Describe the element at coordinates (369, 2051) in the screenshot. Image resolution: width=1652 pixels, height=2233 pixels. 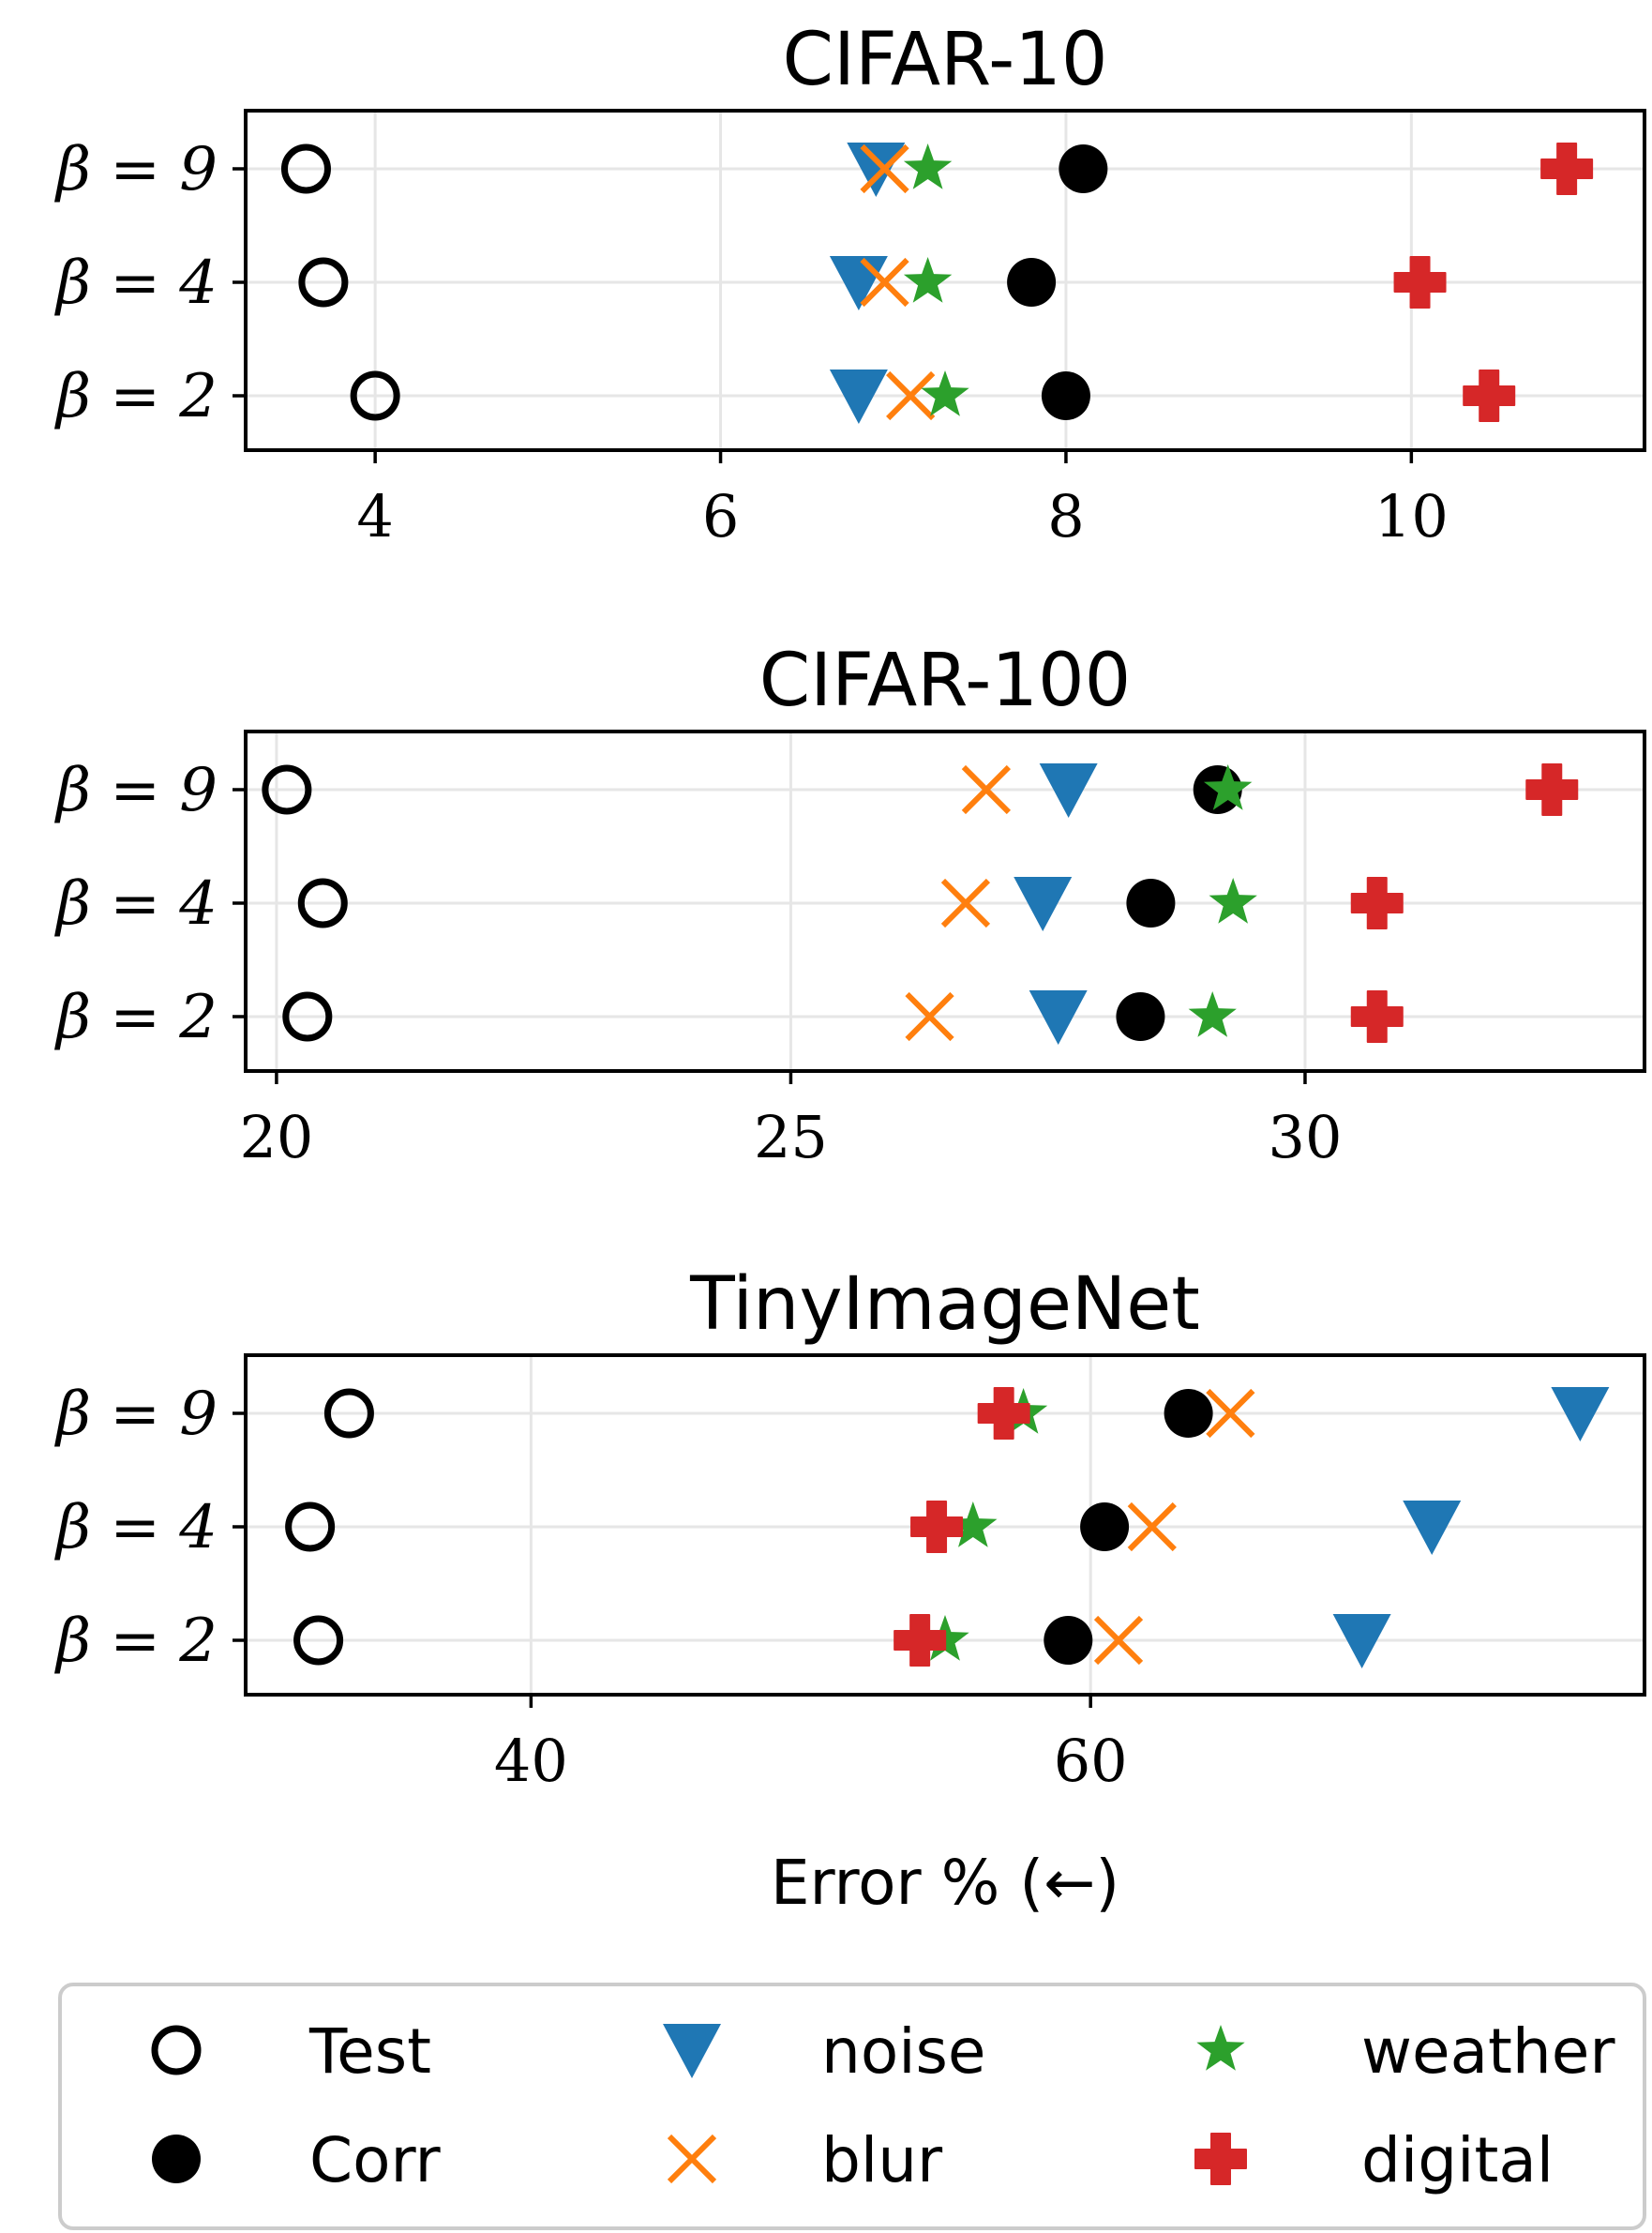
I see `legend-label: Test` at that location.